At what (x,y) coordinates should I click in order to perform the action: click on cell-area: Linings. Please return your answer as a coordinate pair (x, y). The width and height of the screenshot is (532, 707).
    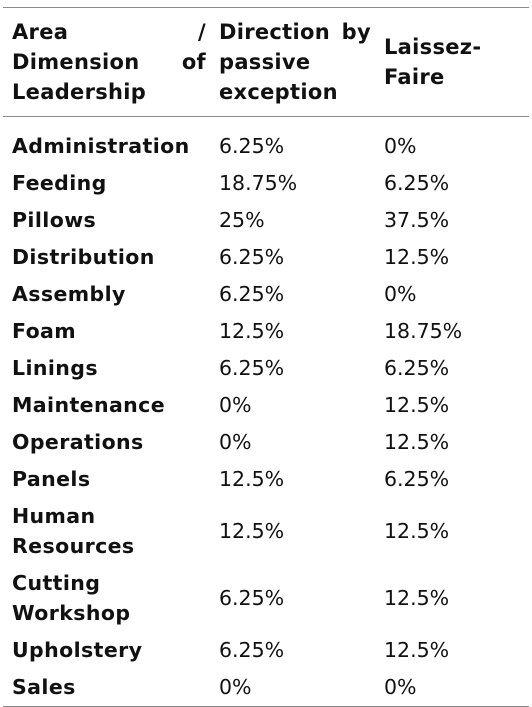
    Looking at the image, I should click on (55, 368).